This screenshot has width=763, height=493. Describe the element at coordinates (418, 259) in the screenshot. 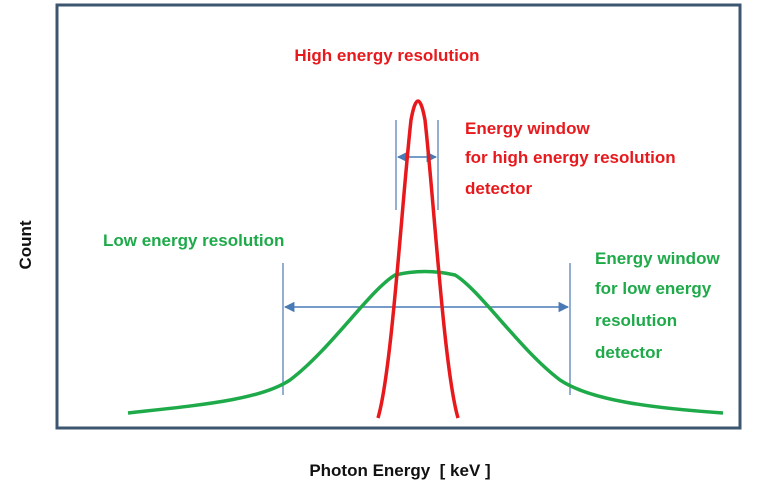

I see `high-resolution-curve` at that location.